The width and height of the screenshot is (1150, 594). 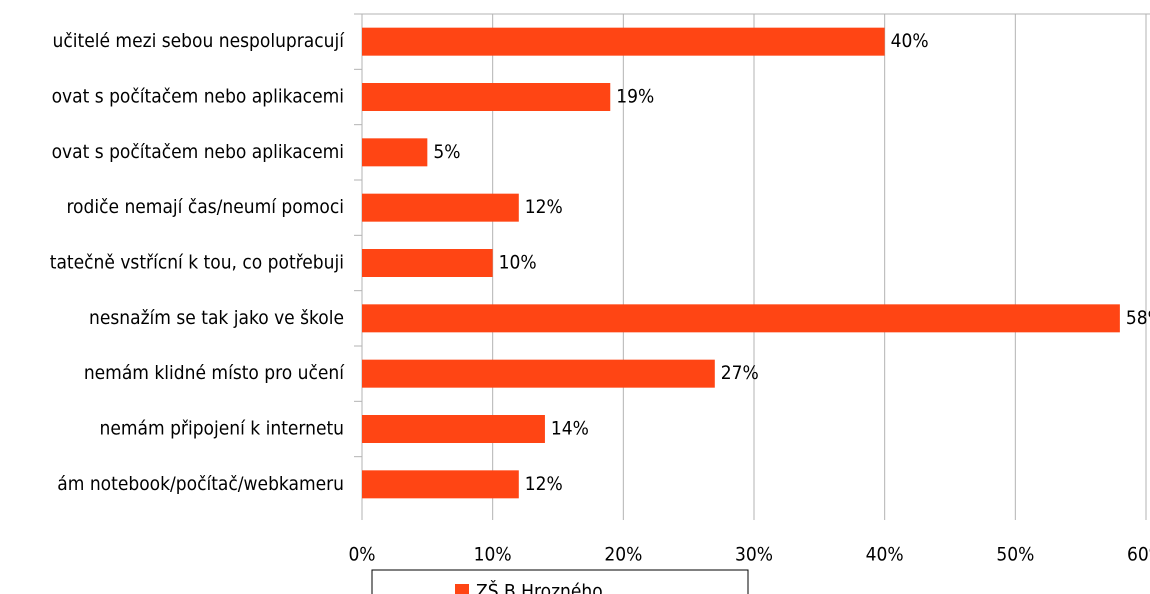 What do you see at coordinates (570, 429) in the screenshot?
I see `value-label: 14%` at bounding box center [570, 429].